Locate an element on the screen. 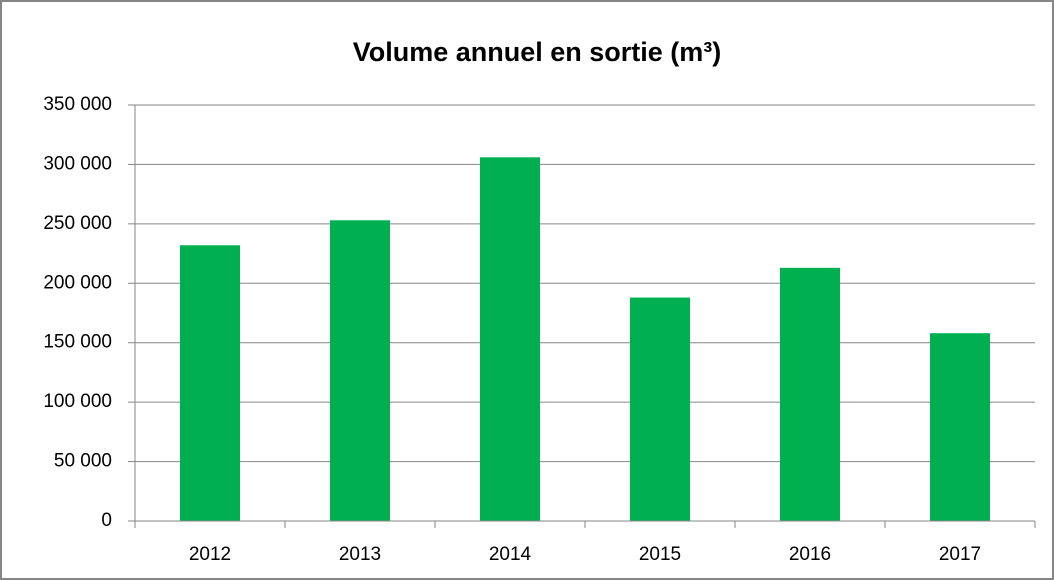 The width and height of the screenshot is (1054, 580). y-tick-label: 50 000 is located at coordinates (83, 461).